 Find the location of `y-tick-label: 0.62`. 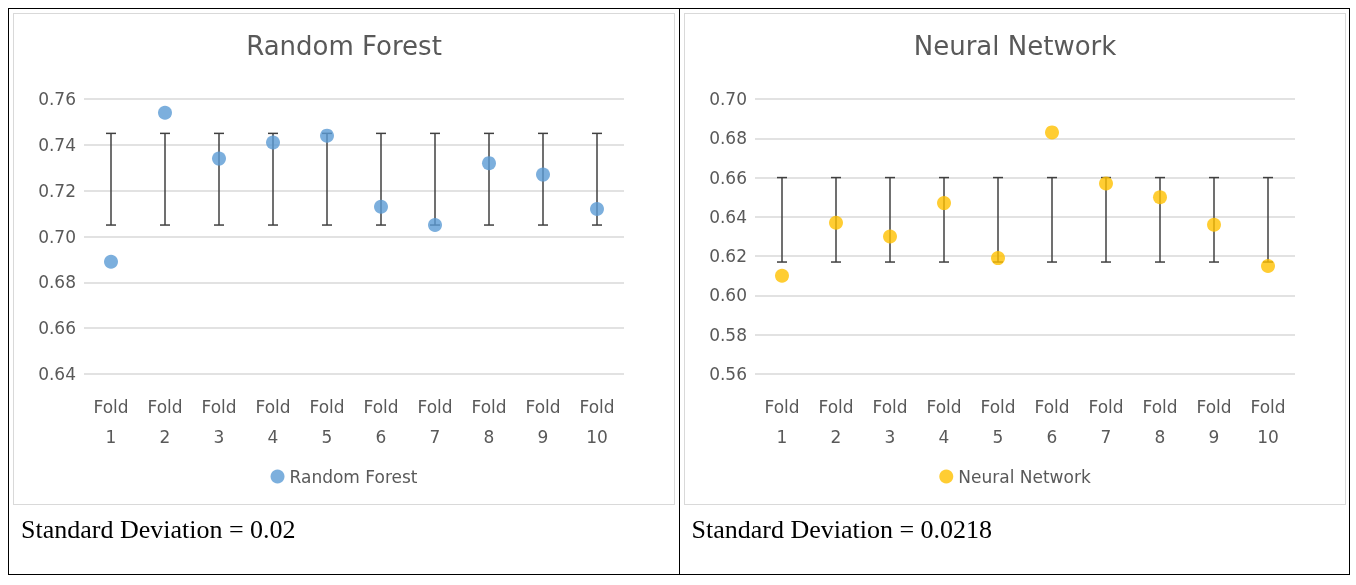

y-tick-label: 0.62 is located at coordinates (727, 256).